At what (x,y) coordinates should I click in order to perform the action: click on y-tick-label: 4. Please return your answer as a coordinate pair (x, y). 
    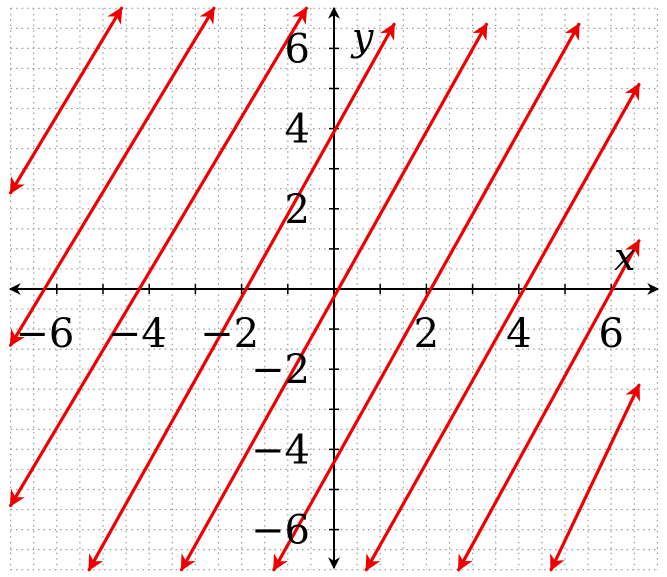
    Looking at the image, I should click on (297, 130).